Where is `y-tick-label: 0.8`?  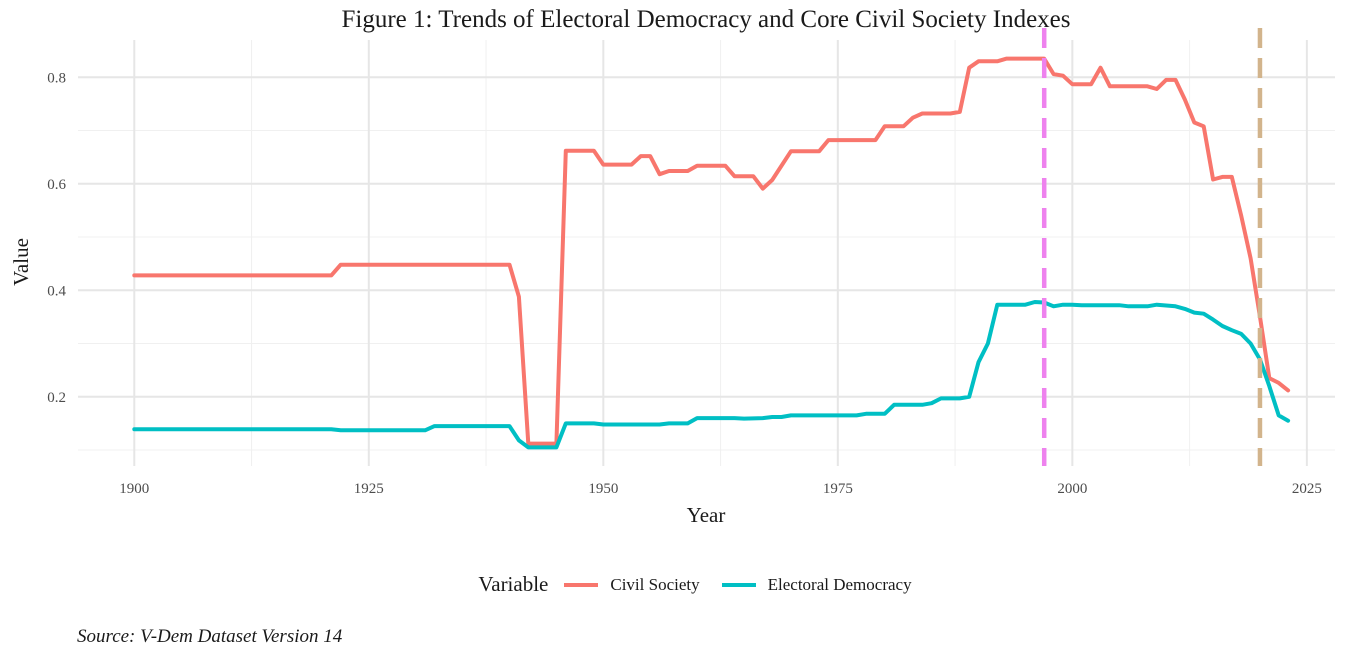
y-tick-label: 0.8 is located at coordinates (56, 78).